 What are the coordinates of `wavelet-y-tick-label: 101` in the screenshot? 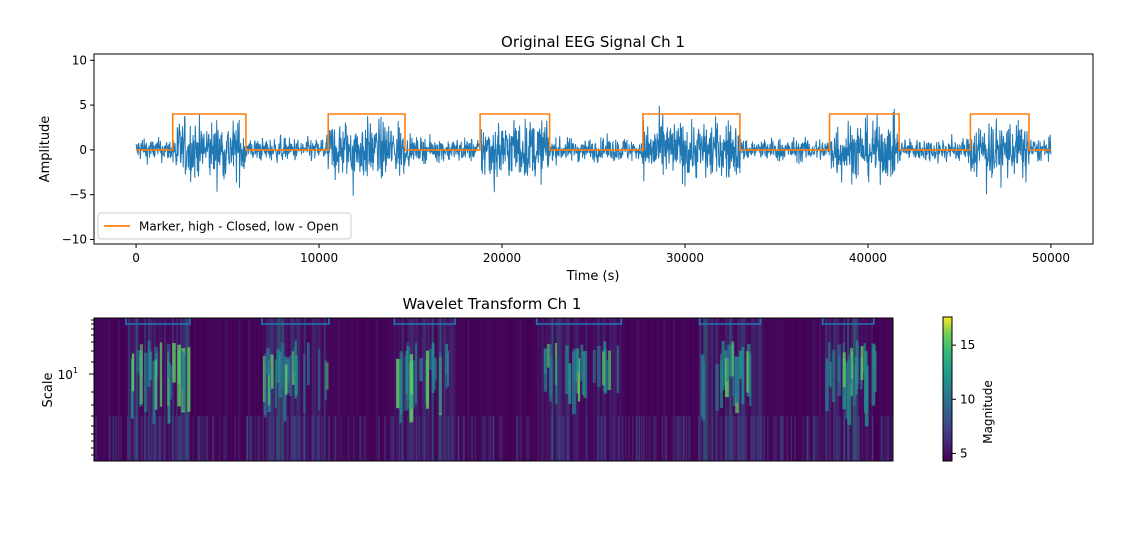 It's located at (68, 374).